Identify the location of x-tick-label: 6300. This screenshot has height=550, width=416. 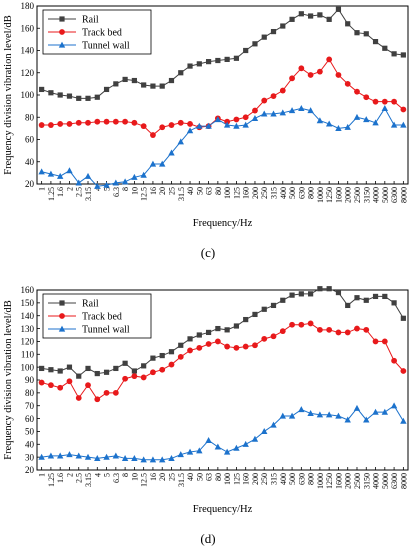
(394, 481).